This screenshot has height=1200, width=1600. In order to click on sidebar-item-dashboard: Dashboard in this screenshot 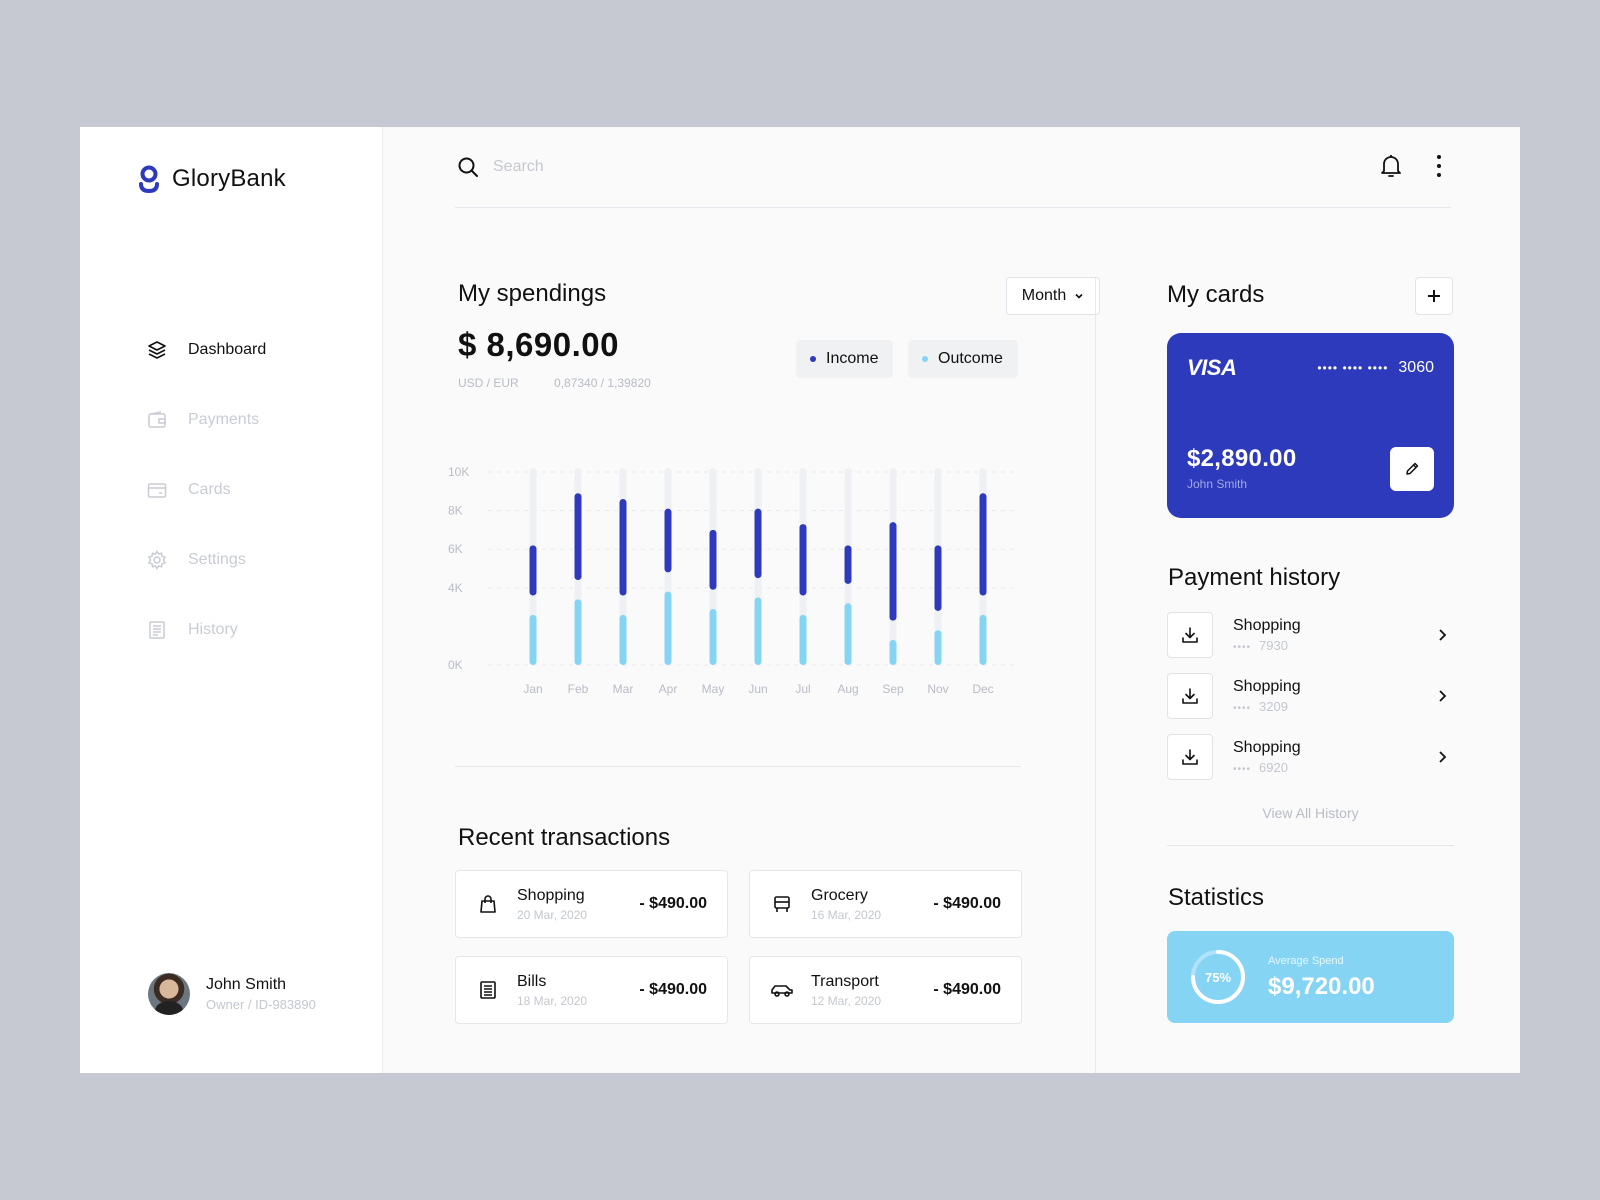, I will do `click(206, 350)`.